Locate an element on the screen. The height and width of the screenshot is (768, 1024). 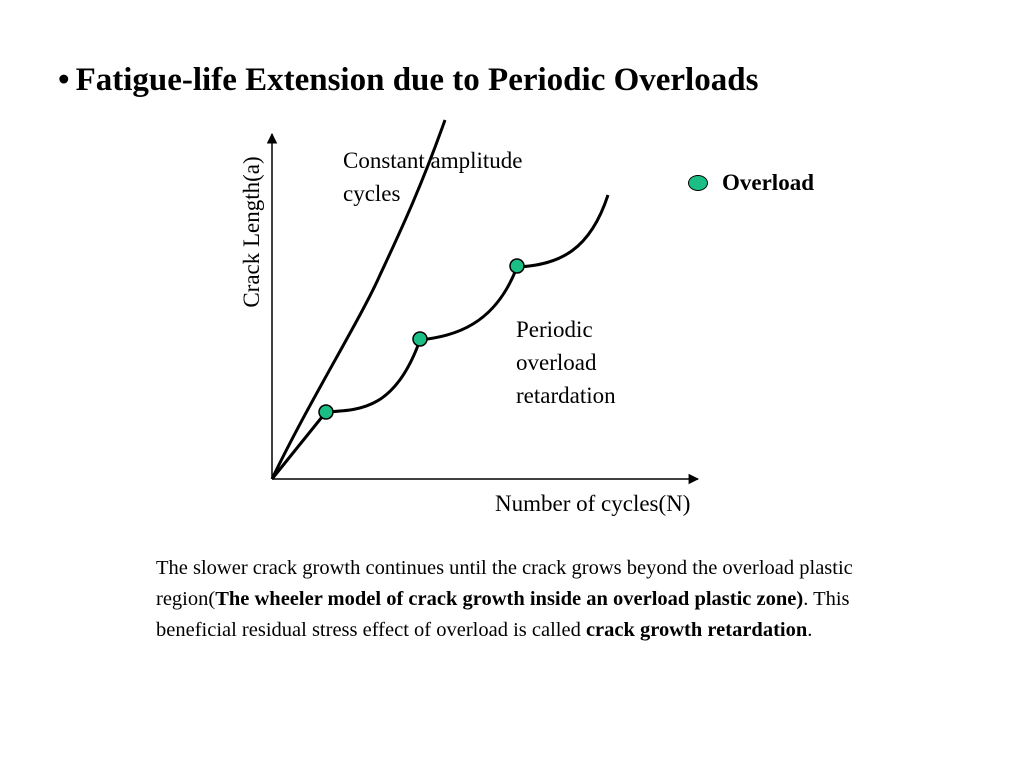
constant-amplitude-label-line1: Constant amplitude is located at coordinates (433, 160).